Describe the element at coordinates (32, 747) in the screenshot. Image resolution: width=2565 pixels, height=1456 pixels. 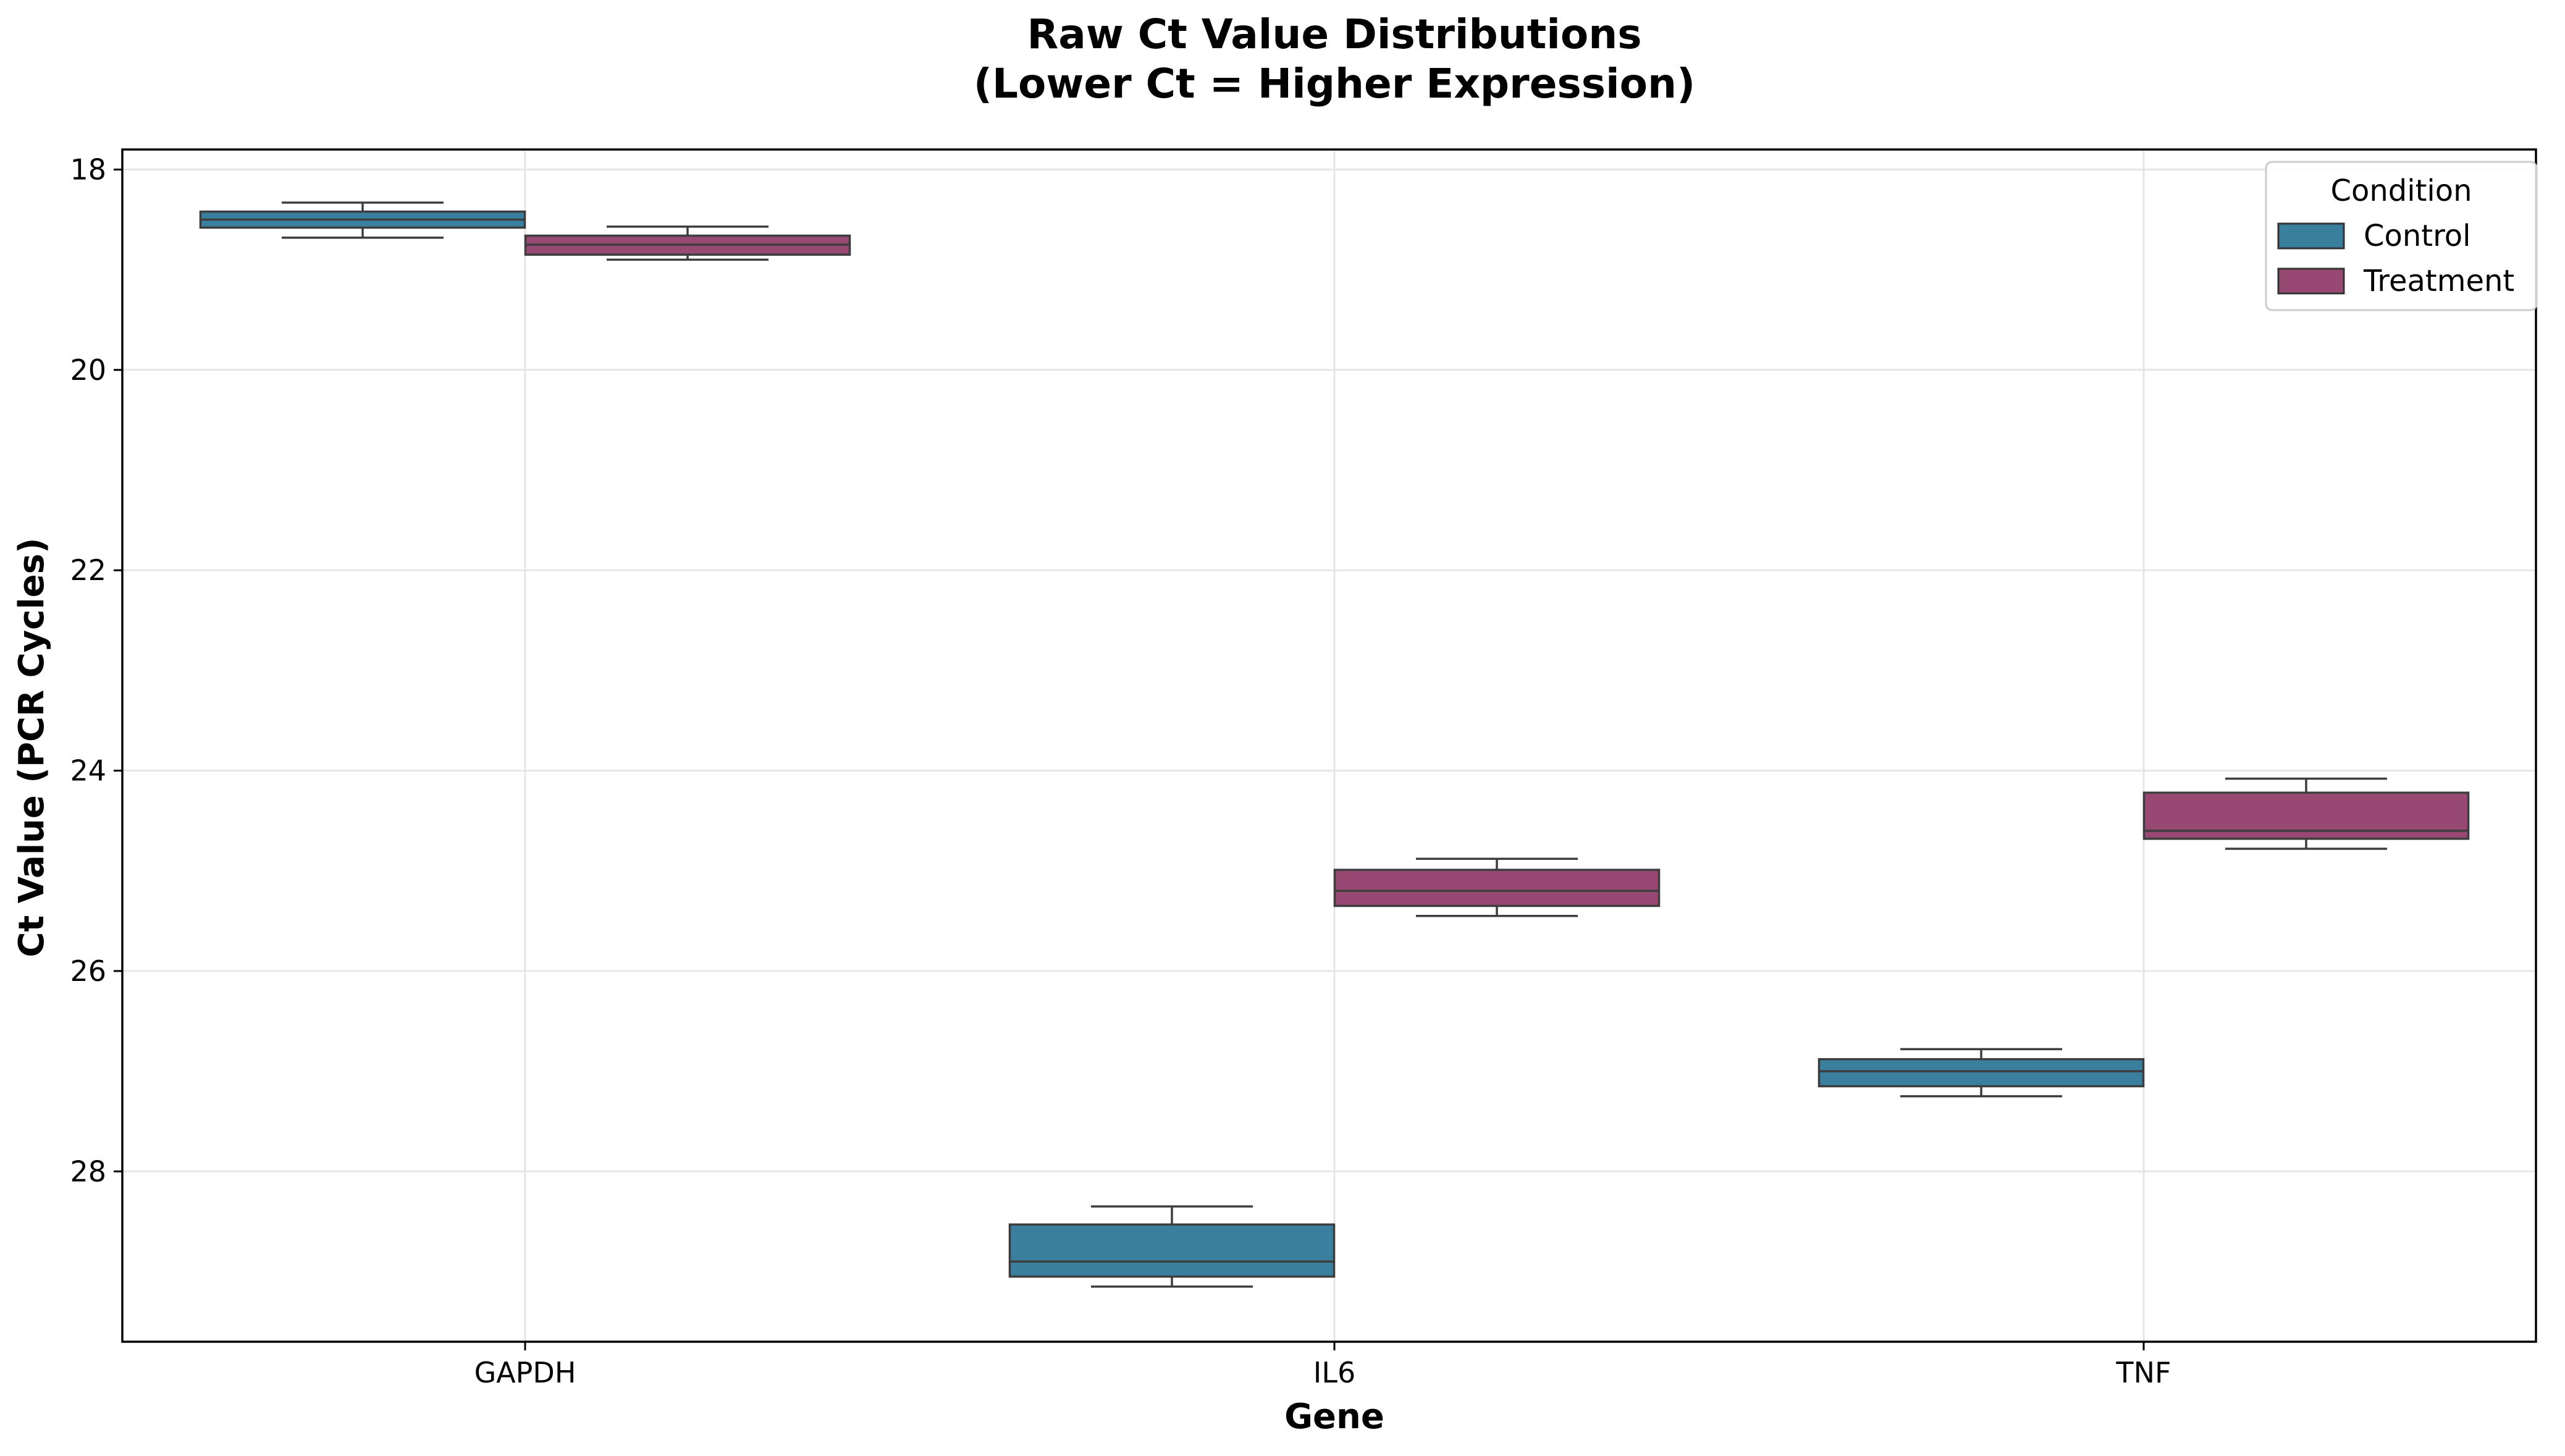
I see `y-axis-label: Ct Value (PCR Cycles)` at that location.